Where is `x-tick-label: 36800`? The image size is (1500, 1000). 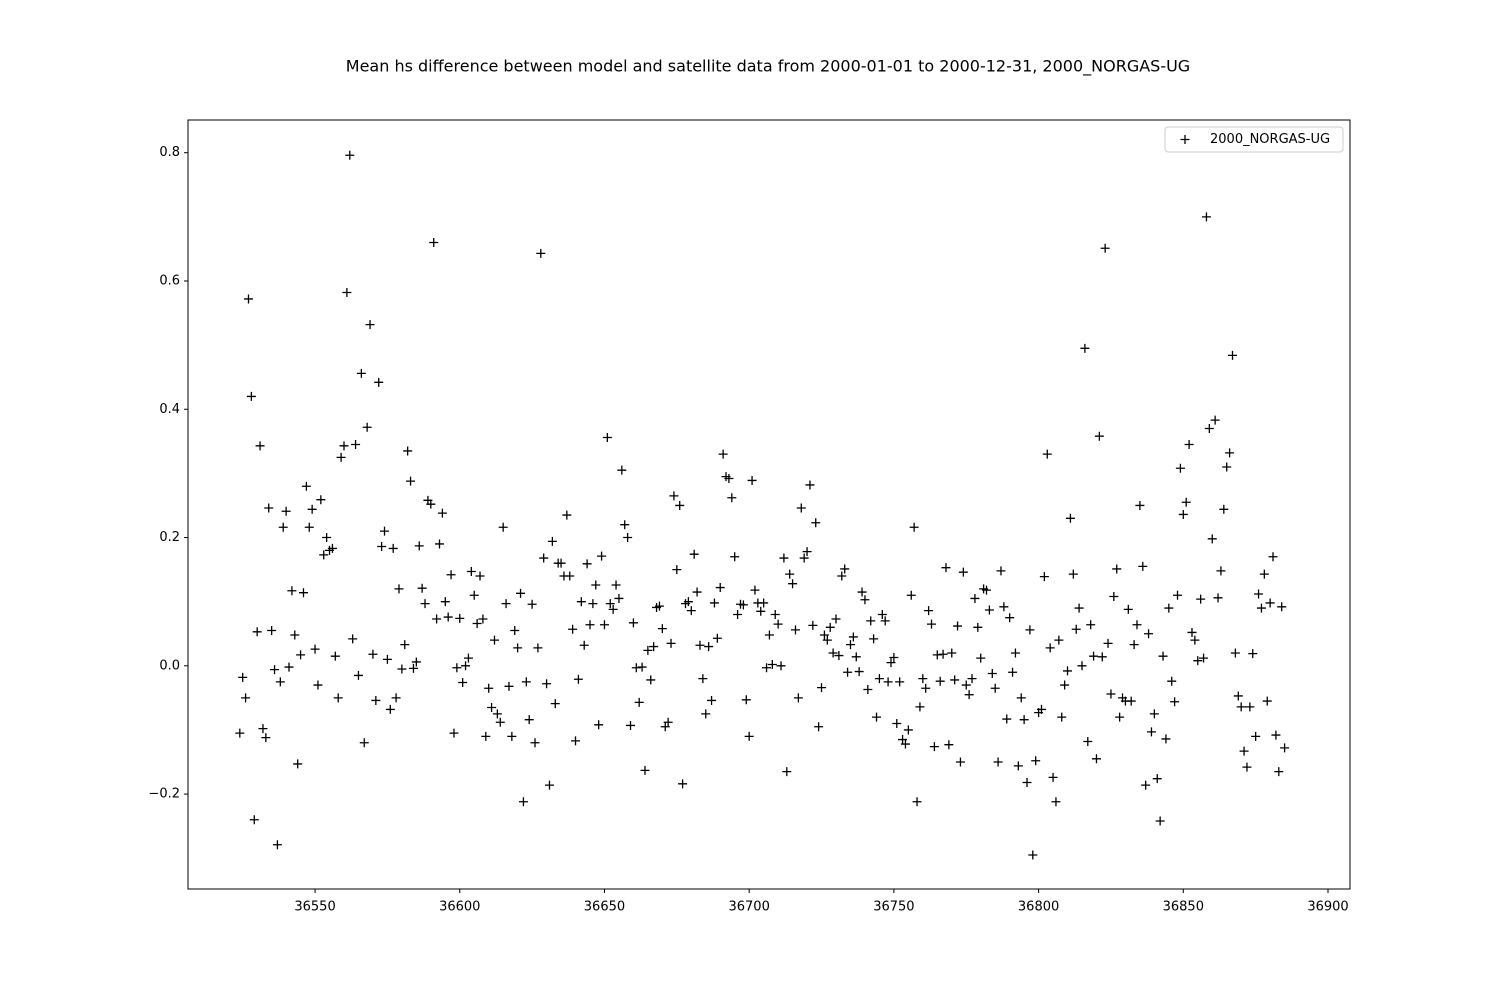 x-tick-label: 36800 is located at coordinates (1038, 907).